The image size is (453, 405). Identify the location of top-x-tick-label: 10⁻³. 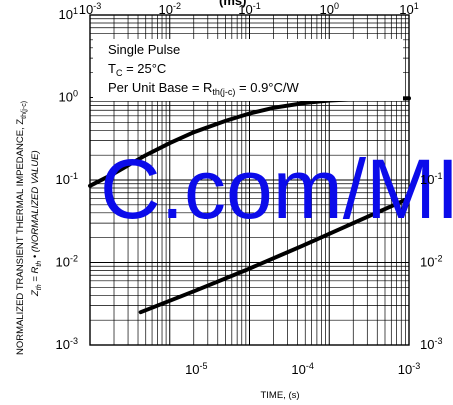
(90, 9).